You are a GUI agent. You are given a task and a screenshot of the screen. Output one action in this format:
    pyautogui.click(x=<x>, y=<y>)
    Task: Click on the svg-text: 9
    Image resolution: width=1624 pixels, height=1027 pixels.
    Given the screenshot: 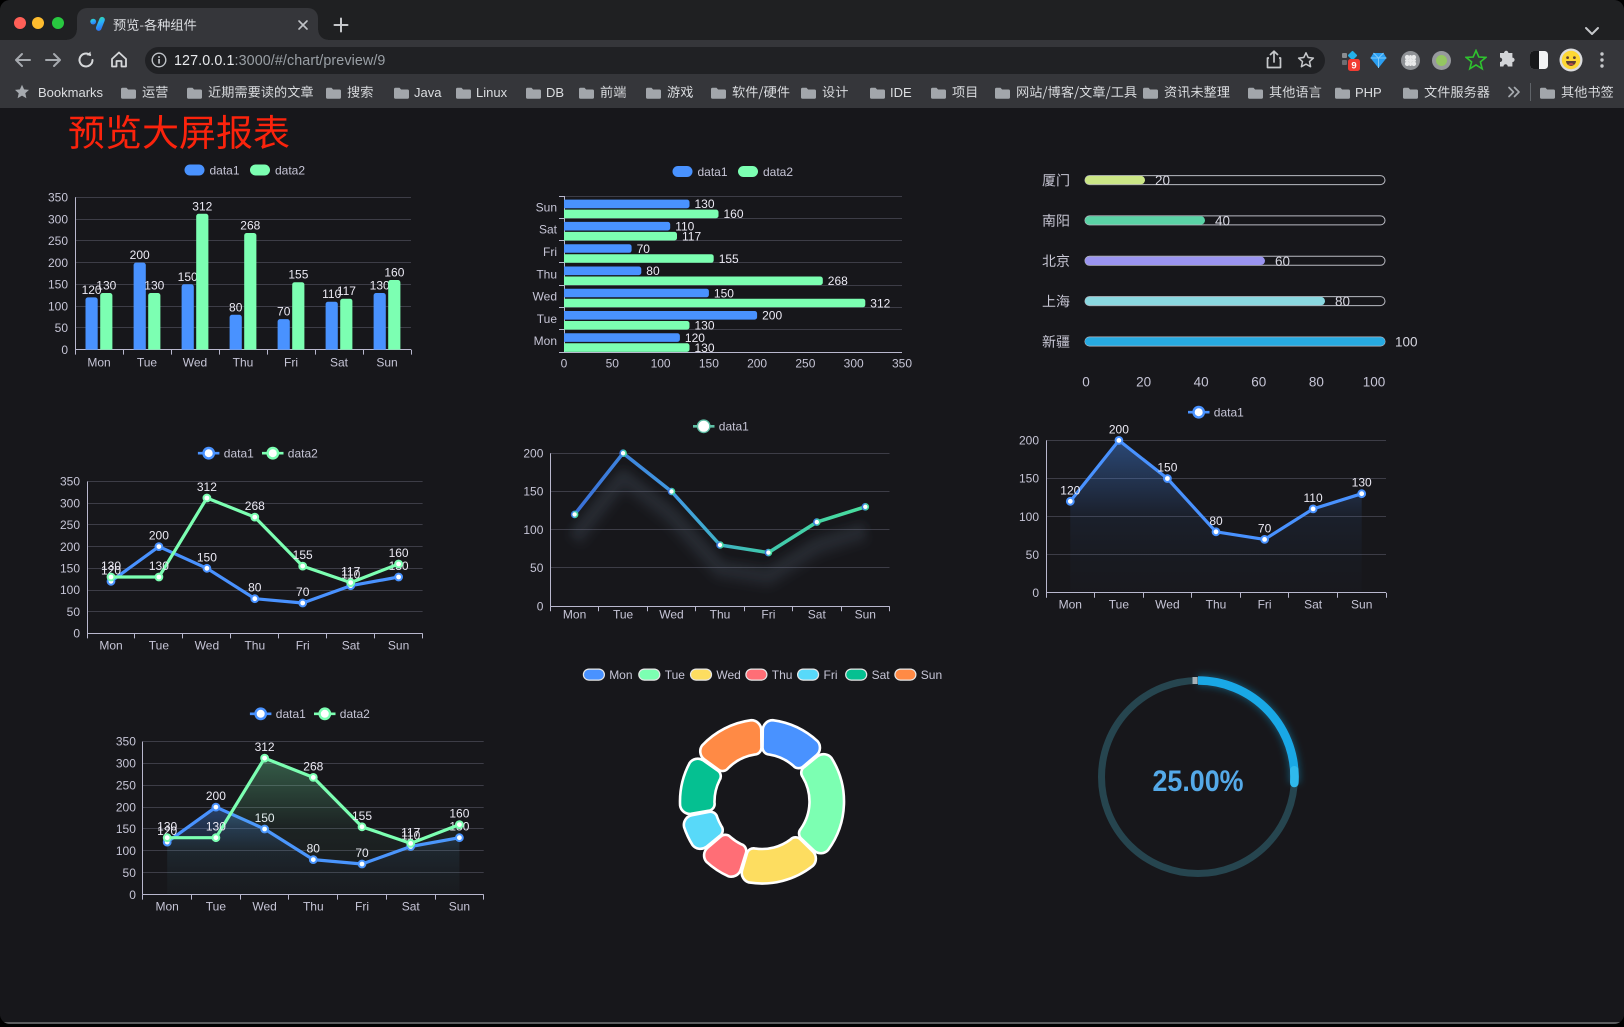 What is the action you would take?
    pyautogui.click(x=1353, y=66)
    